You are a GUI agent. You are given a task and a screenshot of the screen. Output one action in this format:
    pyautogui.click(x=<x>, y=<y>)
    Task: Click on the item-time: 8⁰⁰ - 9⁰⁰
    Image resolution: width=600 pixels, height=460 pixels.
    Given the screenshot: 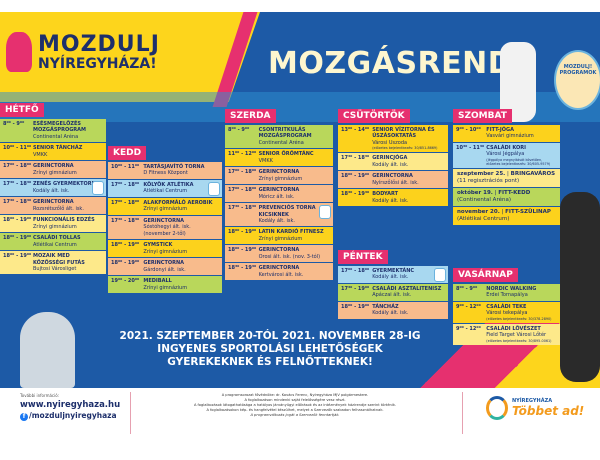 What is the action you would take?
    pyautogui.click(x=239, y=130)
    